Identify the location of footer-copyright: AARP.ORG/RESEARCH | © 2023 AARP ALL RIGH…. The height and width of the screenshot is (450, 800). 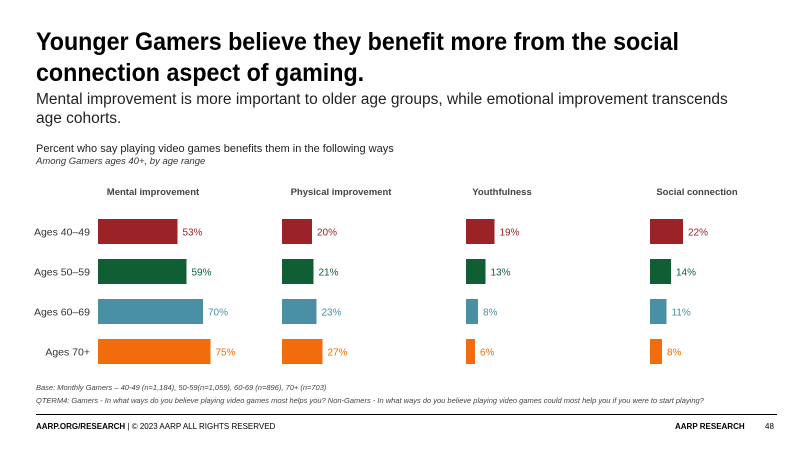
(155, 426).